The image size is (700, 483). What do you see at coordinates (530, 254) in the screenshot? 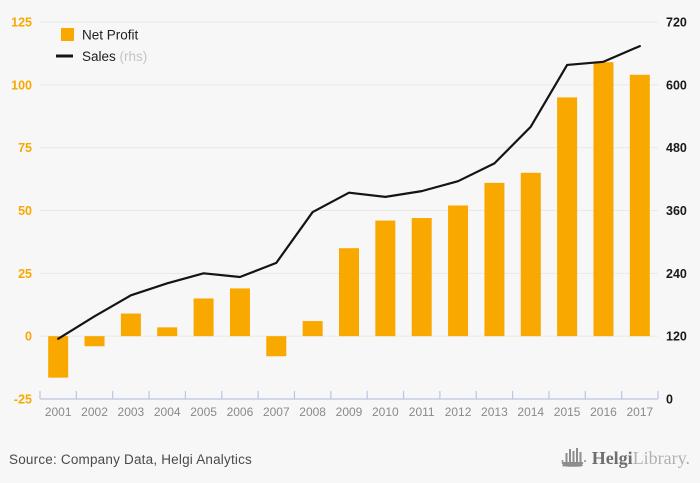
I see `bar-2014` at bounding box center [530, 254].